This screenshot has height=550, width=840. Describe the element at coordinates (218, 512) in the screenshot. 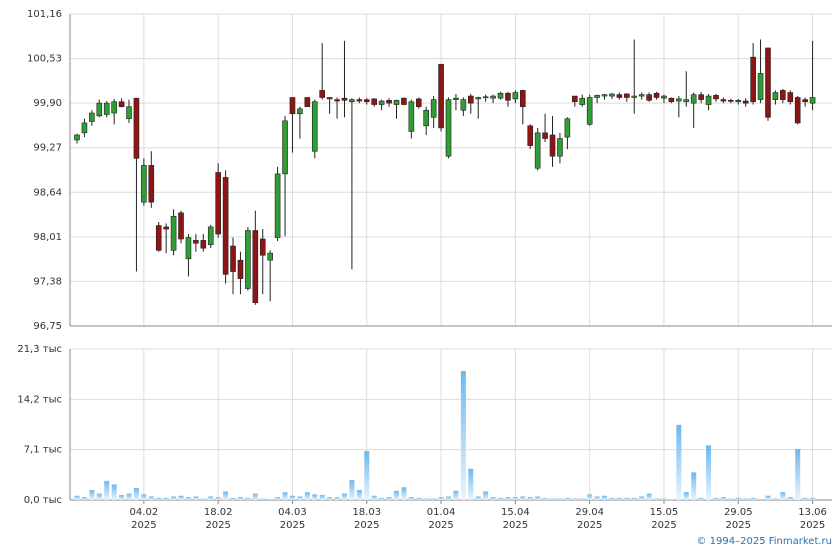

I see `x-tick-label: 18.02` at that location.